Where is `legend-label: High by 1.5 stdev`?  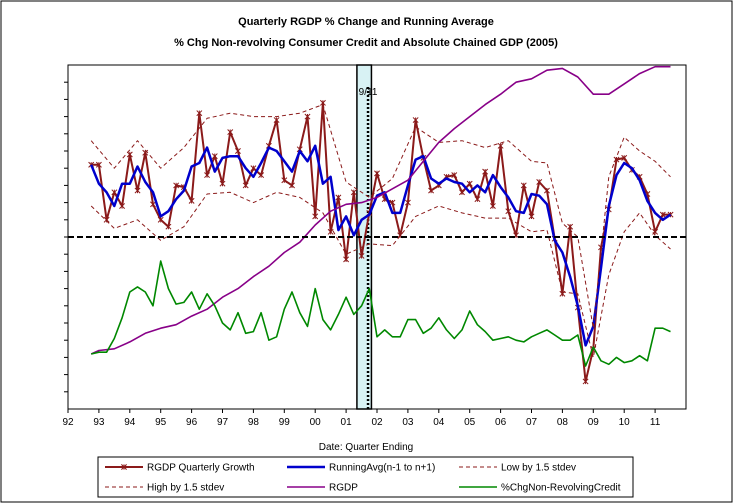 legend-label: High by 1.5 stdev is located at coordinates (185, 488).